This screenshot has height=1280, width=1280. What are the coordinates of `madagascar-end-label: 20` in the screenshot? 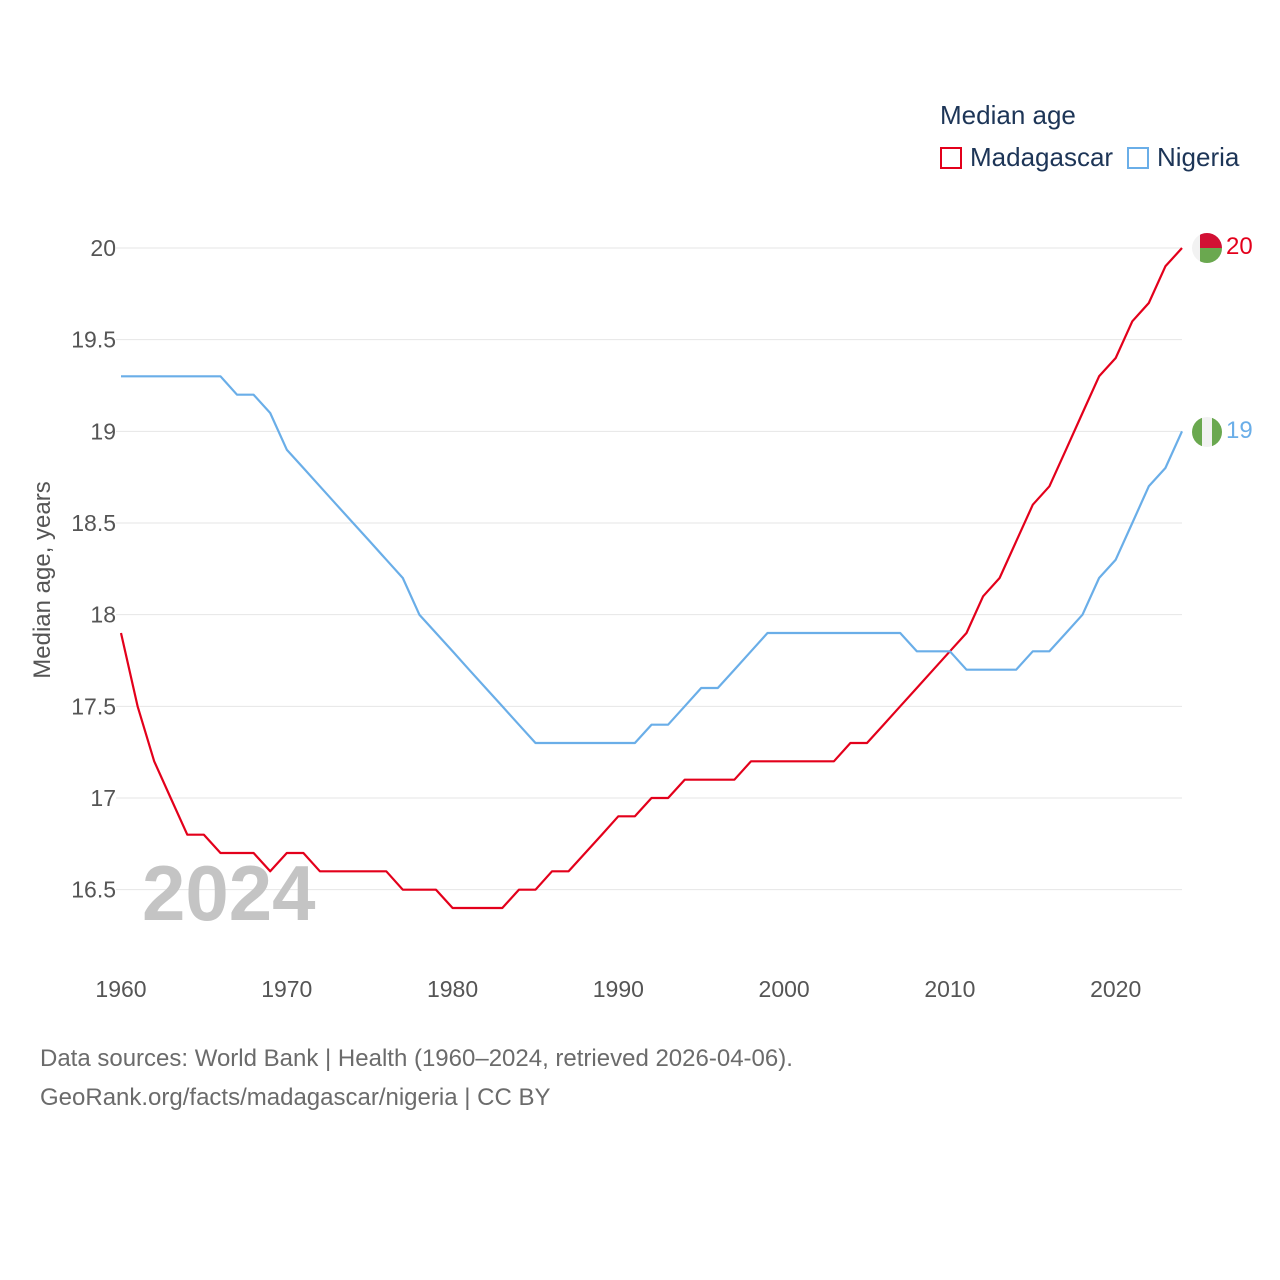 It's located at (1239, 246).